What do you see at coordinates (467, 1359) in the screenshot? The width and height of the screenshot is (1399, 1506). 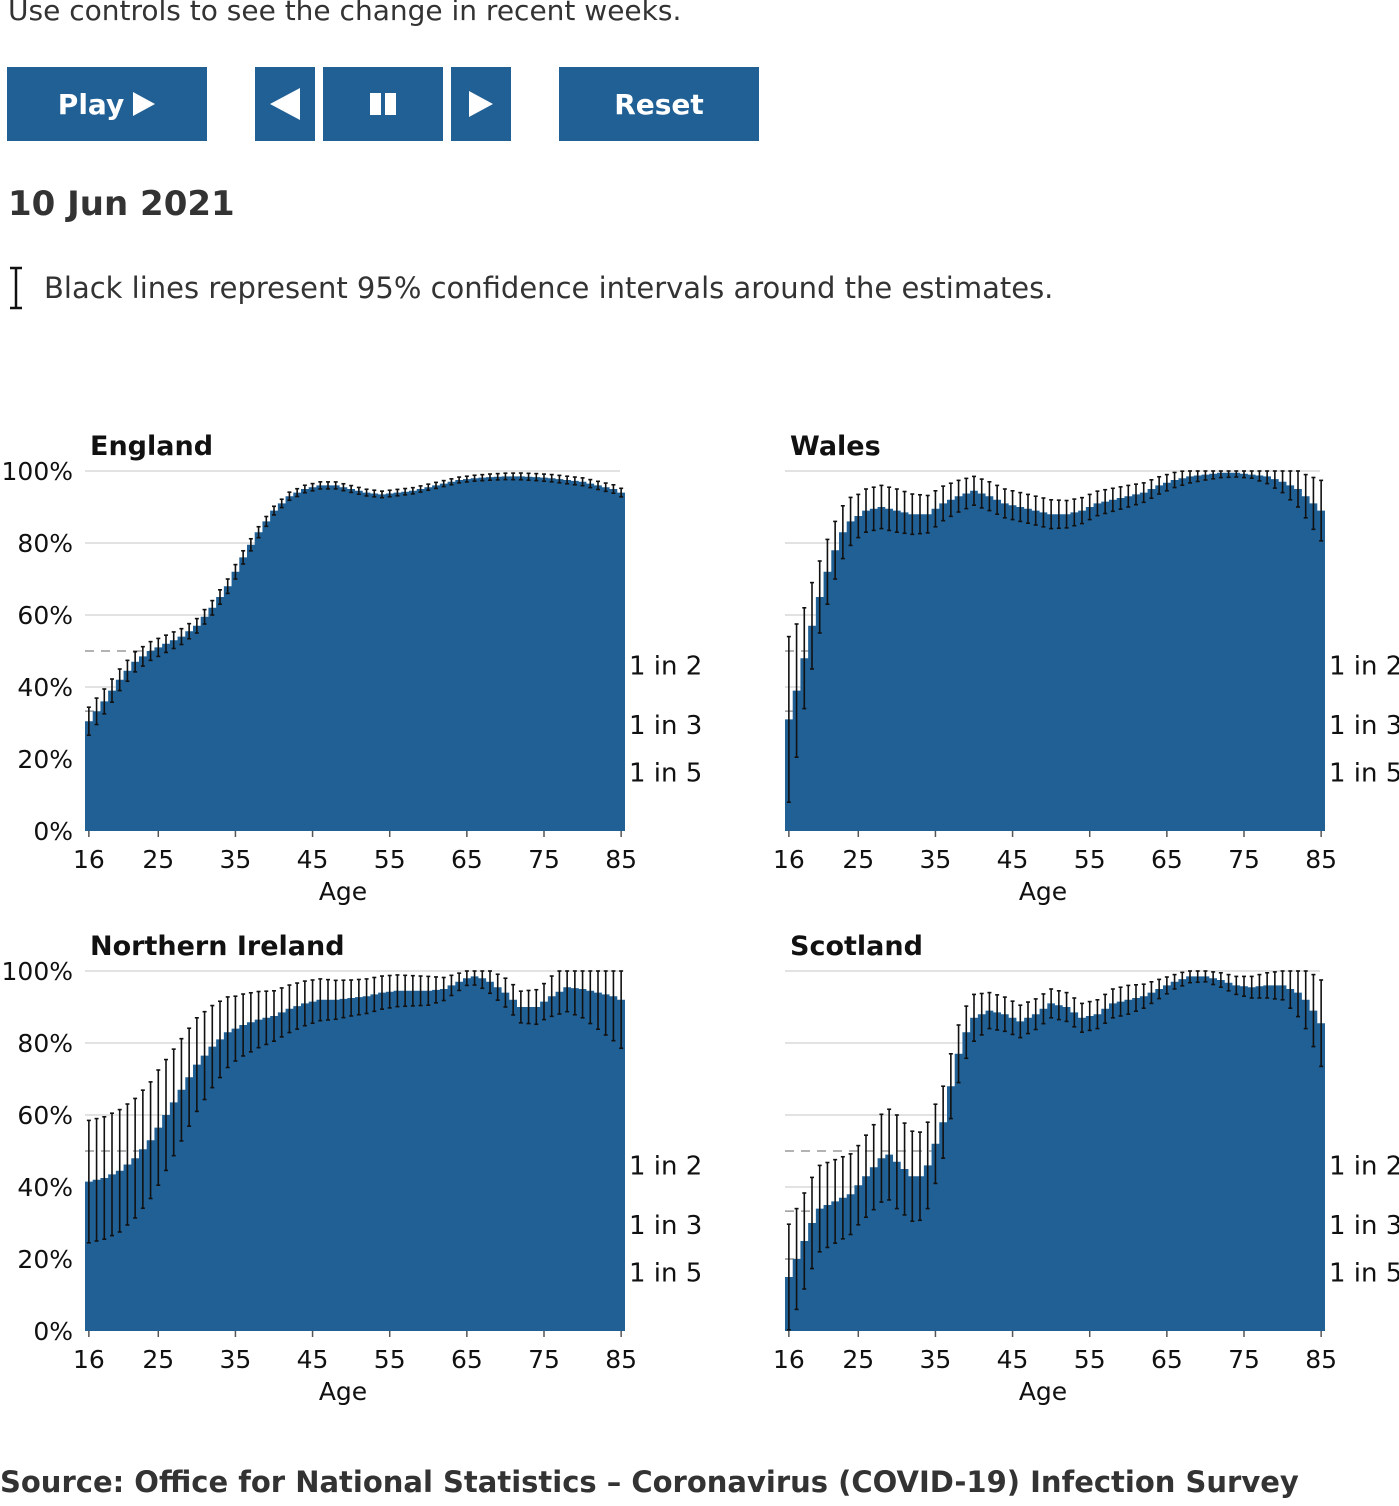 I see `x-tick-label: 65` at bounding box center [467, 1359].